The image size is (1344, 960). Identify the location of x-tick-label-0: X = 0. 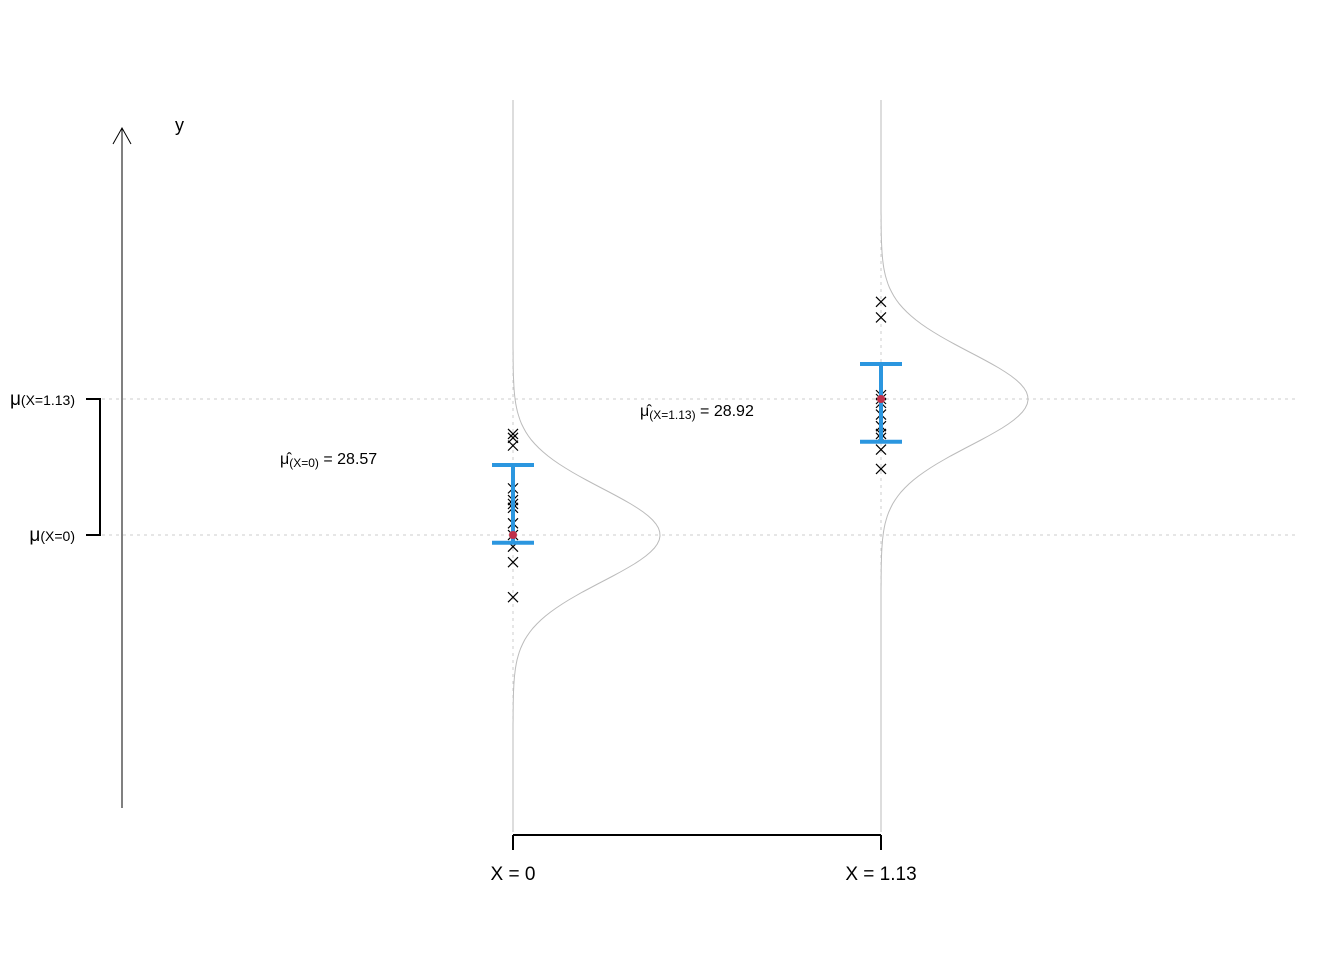
(513, 874).